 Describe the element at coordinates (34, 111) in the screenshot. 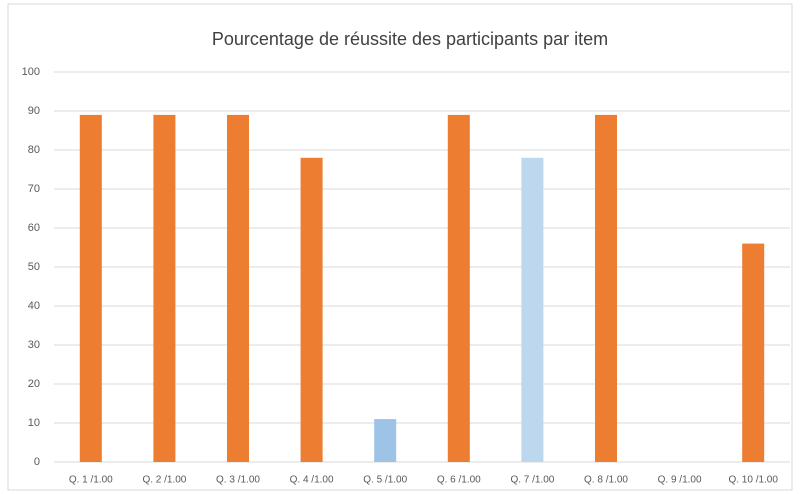

I see `y-tick-label: 90` at that location.